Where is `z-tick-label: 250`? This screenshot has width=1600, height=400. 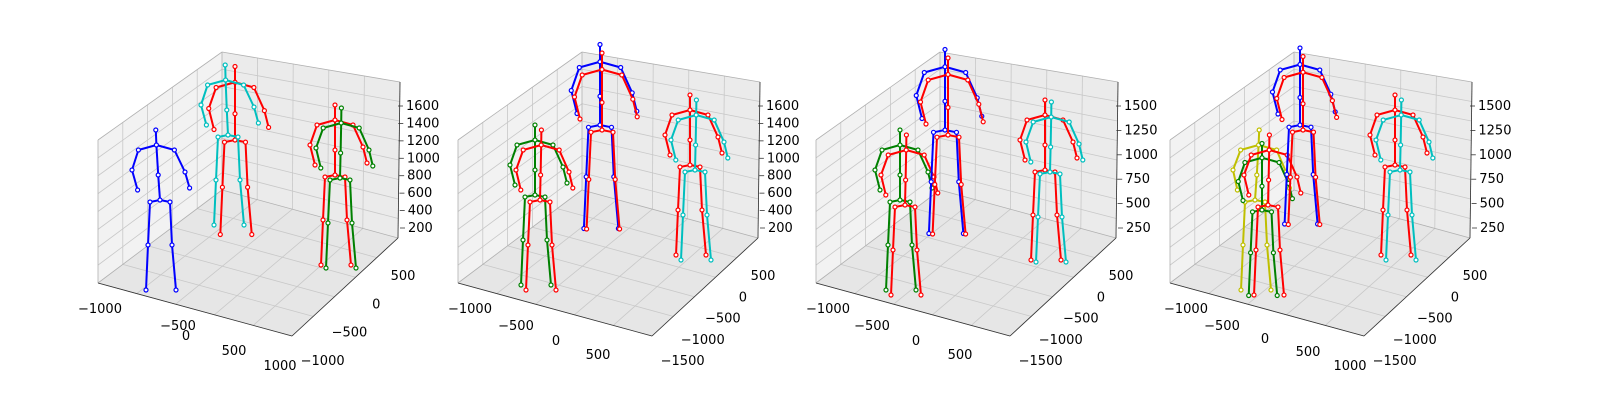
z-tick-label: 250 is located at coordinates (1138, 228).